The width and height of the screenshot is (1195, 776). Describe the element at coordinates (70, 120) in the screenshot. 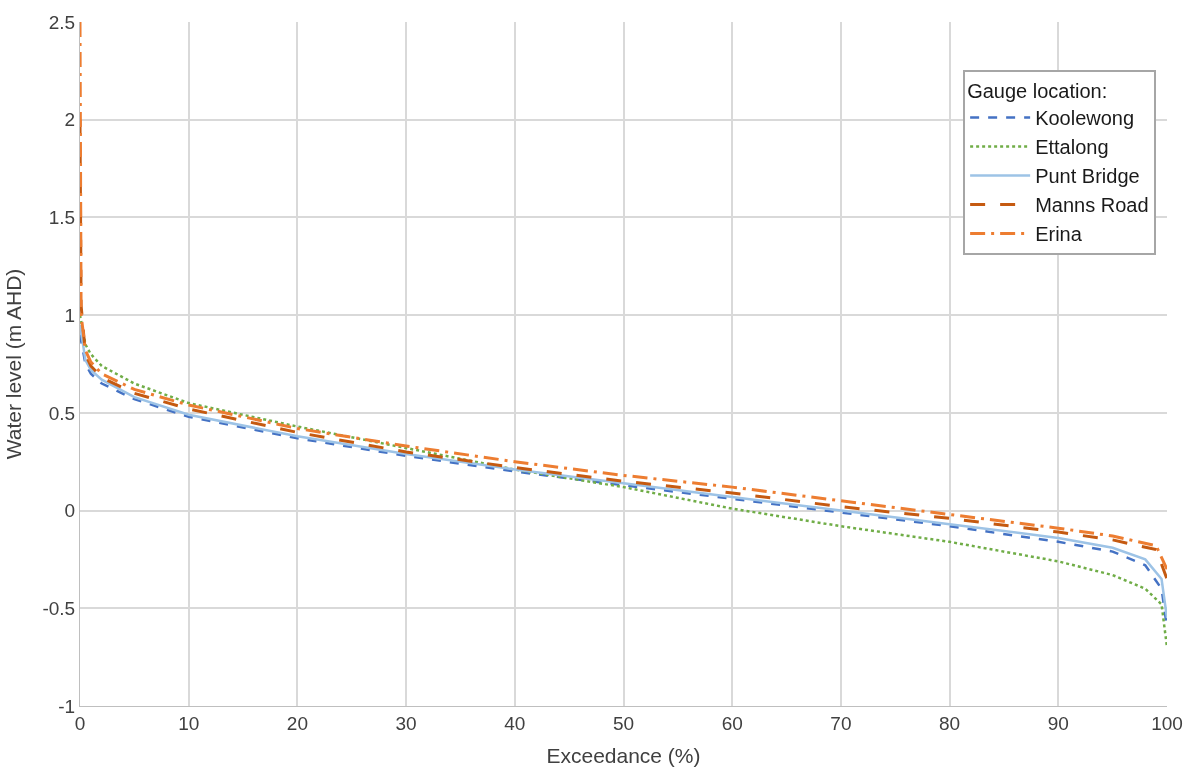

I see `y-tick-label: 2` at that location.